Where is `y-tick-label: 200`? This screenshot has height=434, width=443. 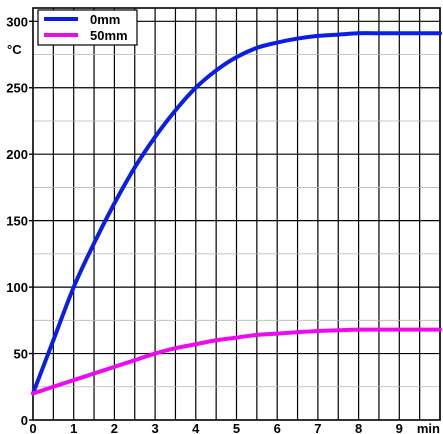 y-tick-label: 200 is located at coordinates (17, 154).